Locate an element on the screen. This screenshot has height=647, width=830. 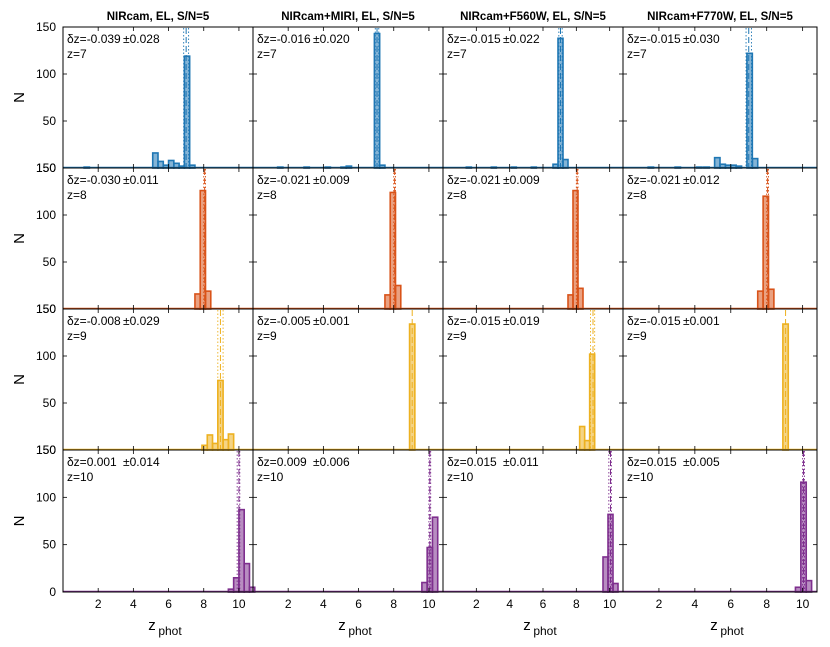
delta-z-label: δz=0.001 is located at coordinates (92, 462).